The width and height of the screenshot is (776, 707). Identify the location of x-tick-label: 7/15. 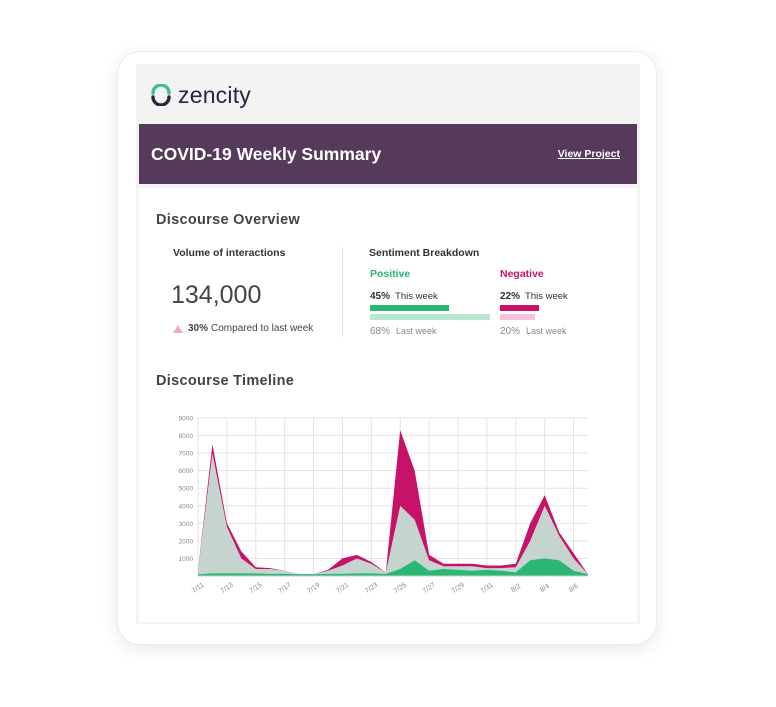
(255, 589).